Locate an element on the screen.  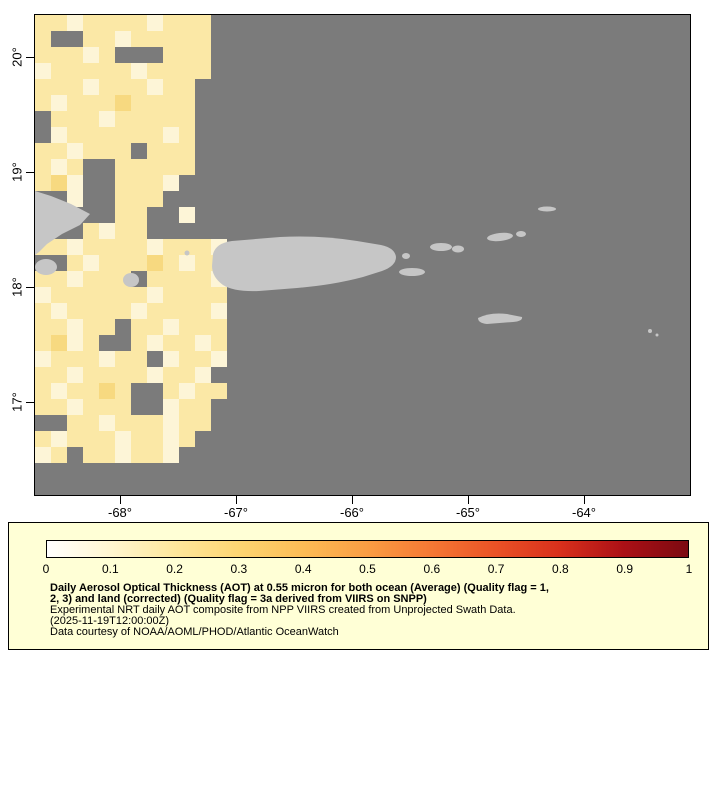
colorbar-tick-label: 0.6 is located at coordinates (432, 569).